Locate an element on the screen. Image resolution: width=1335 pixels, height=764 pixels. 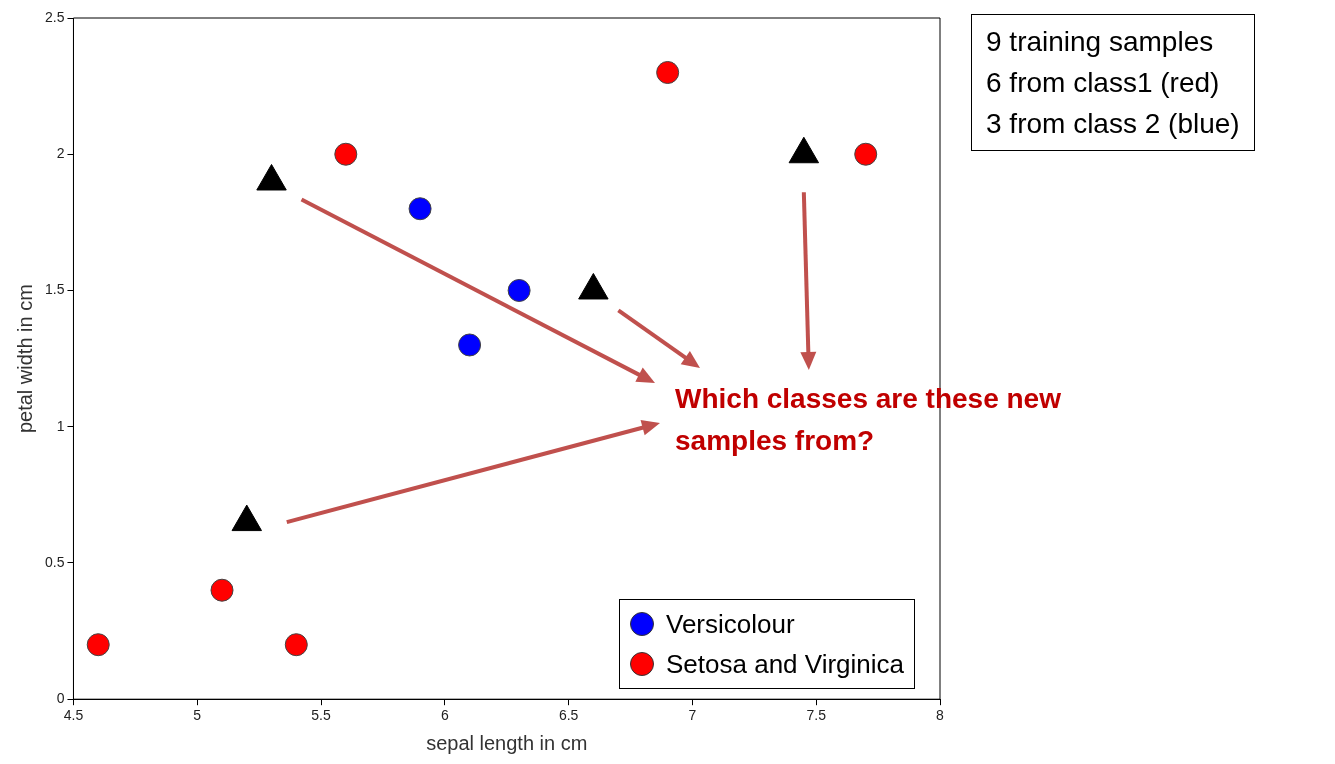
x-tick-label: 5 is located at coordinates (197, 715).